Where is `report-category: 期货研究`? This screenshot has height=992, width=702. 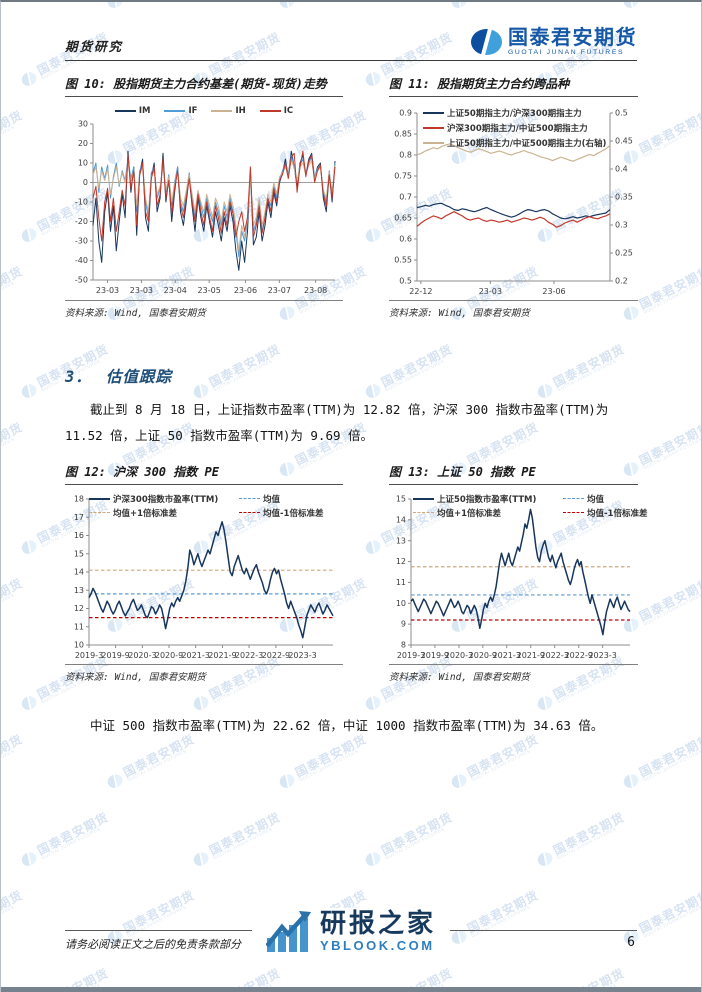 report-category: 期货研究 is located at coordinates (94, 46).